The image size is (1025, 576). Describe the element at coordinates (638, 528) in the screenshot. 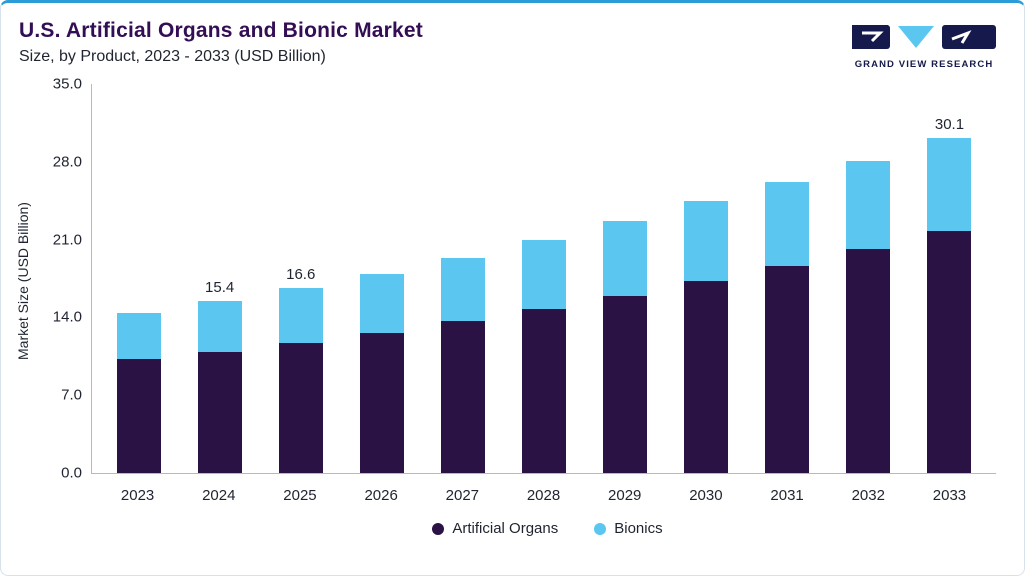

I see `legend-label-bionics: Bionics` at that location.